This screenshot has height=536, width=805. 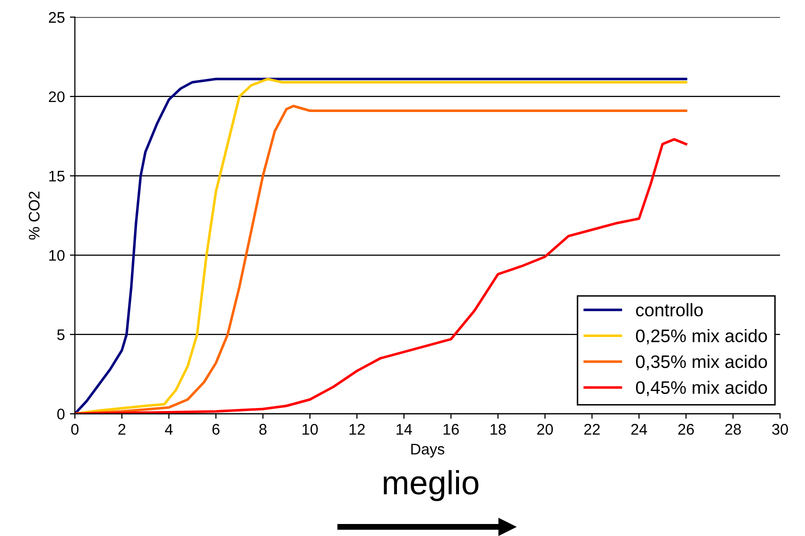 I want to click on legend-label: controllo, so click(x=669, y=309).